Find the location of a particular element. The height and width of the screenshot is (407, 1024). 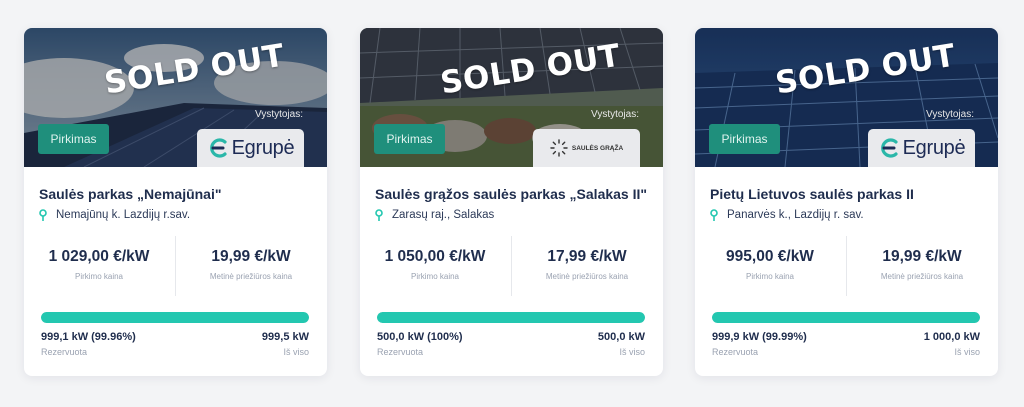

maintenance-price-value: 17,99 €/kW is located at coordinates (587, 256).